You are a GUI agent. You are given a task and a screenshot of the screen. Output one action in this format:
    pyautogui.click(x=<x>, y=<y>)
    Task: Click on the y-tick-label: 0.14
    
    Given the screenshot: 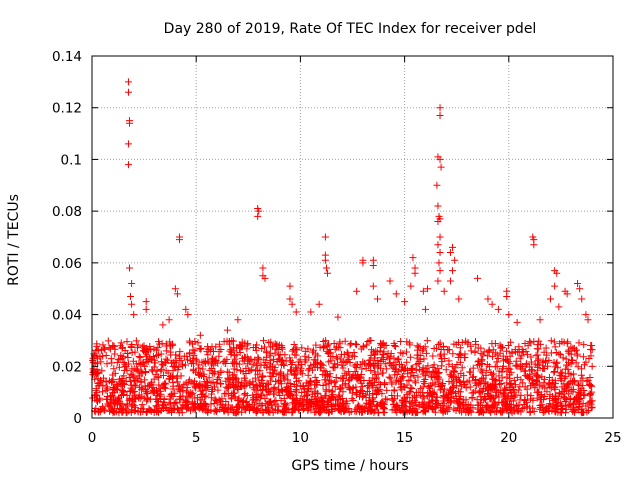 What is the action you would take?
    pyautogui.click(x=67, y=57)
    